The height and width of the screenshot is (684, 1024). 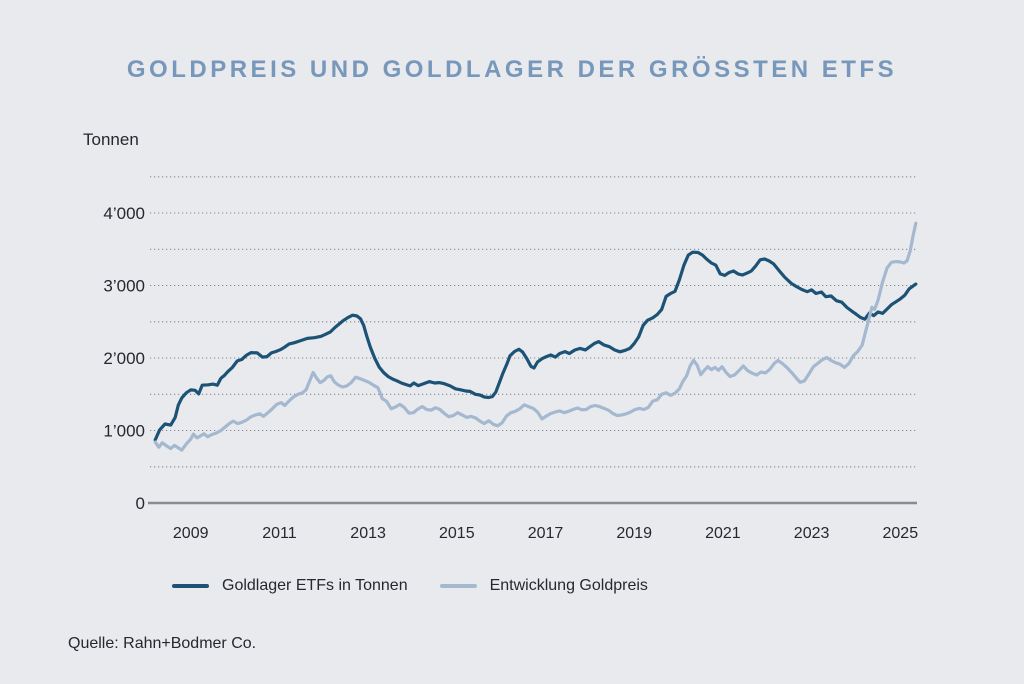 What do you see at coordinates (812, 533) in the screenshot?
I see `x-tick-label: 2023` at bounding box center [812, 533].